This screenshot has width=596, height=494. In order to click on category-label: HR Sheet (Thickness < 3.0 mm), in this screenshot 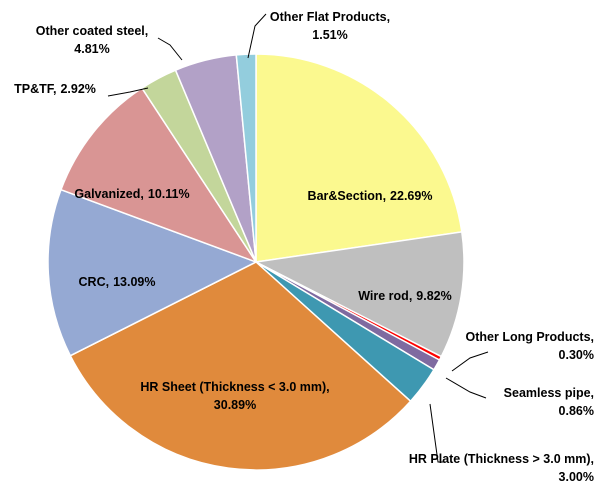, I will do `click(234, 387)`.